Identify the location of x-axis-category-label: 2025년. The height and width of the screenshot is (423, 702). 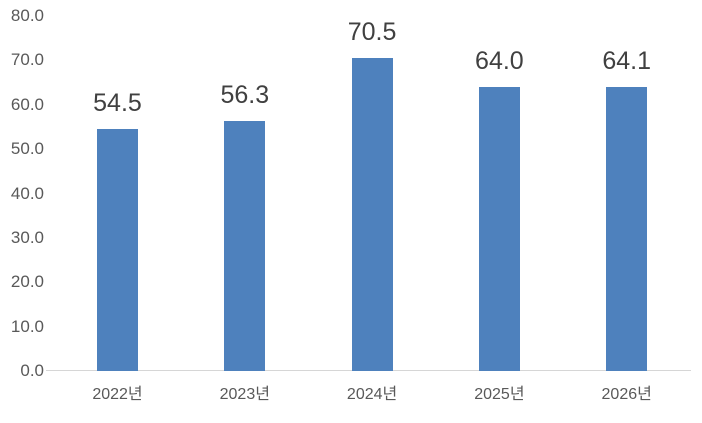
(499, 394).